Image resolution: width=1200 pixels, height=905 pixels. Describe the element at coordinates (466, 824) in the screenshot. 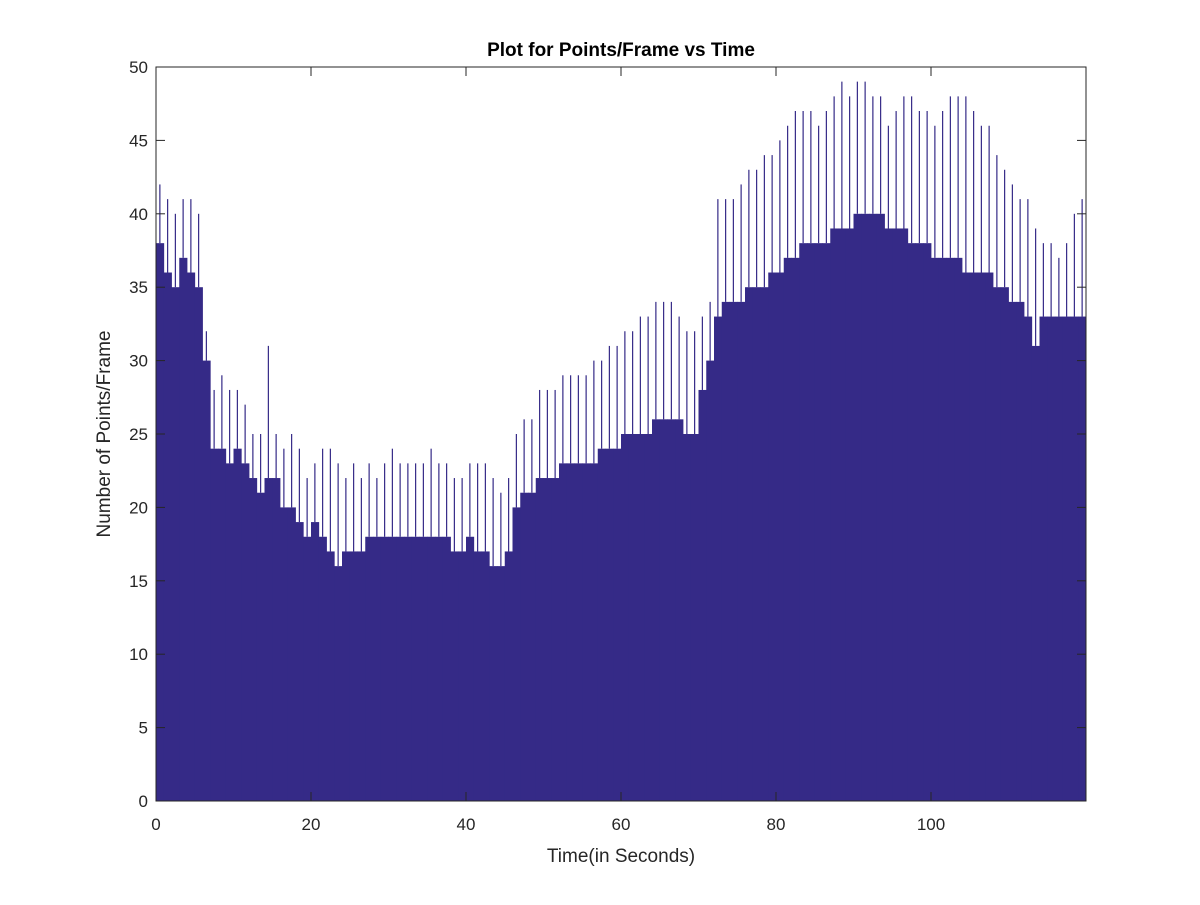

I see `x-tick-label: 40` at that location.